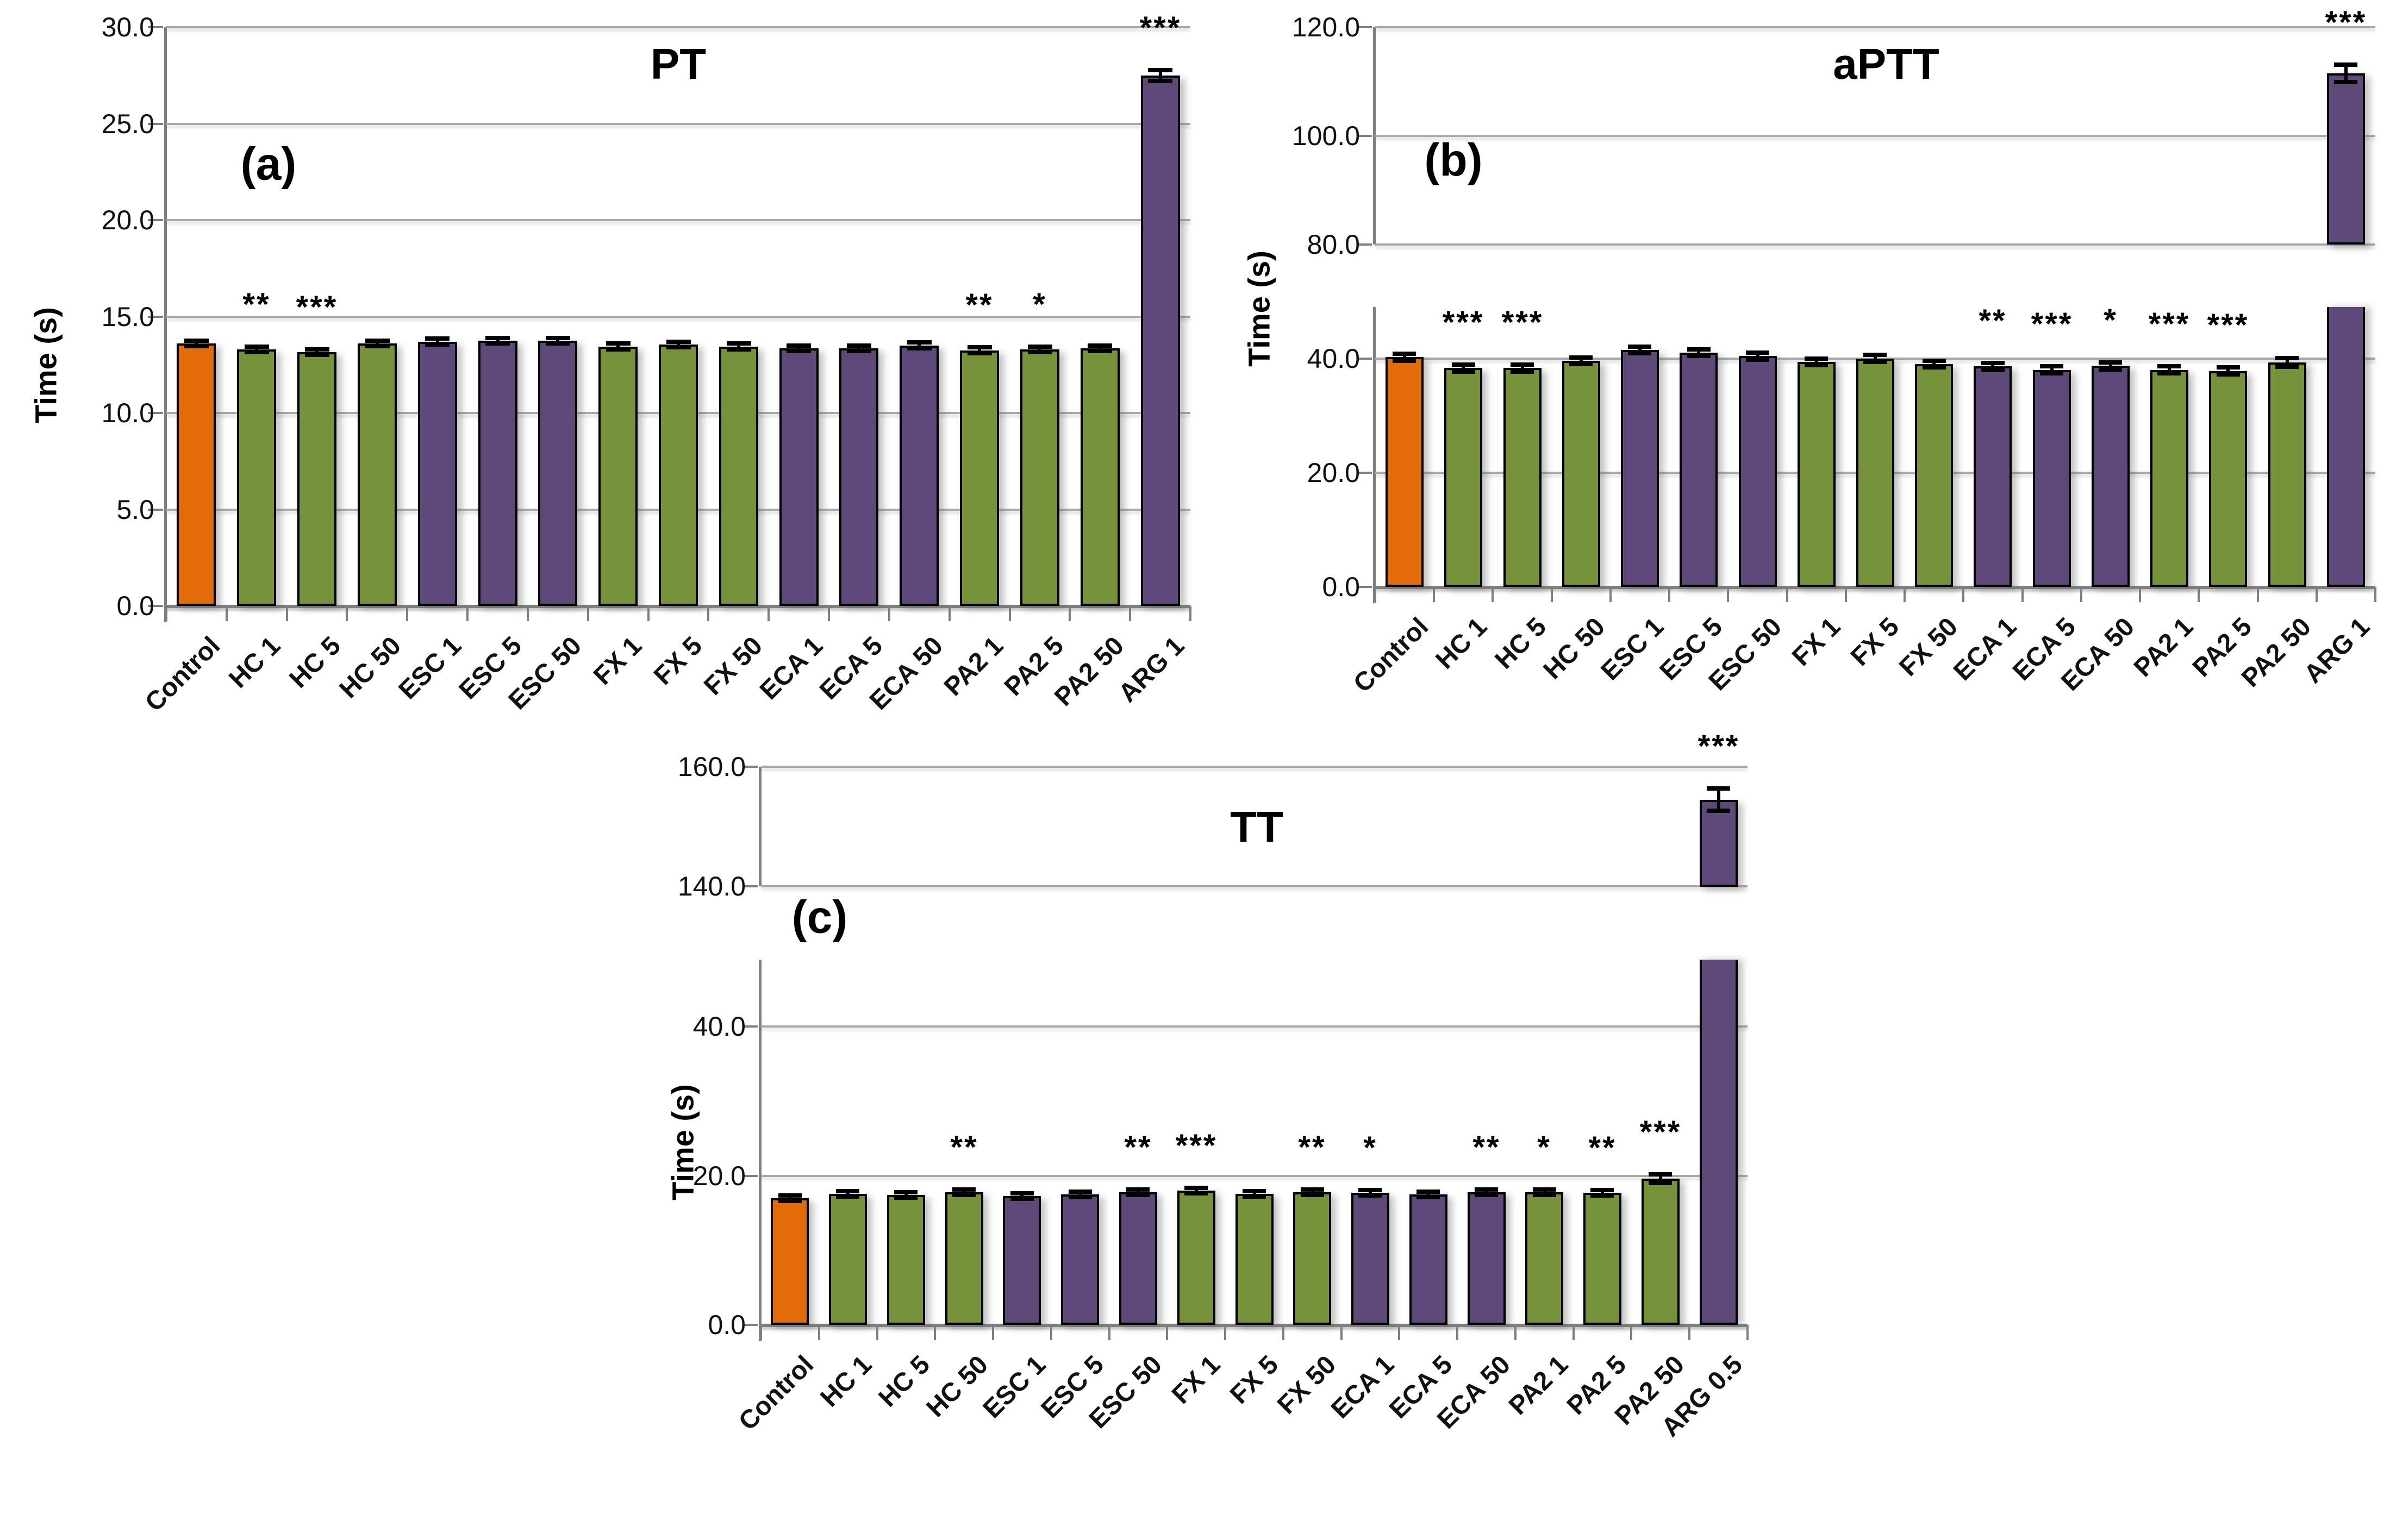 The height and width of the screenshot is (1540, 2390). Describe the element at coordinates (127, 413) in the screenshot. I see `y-tick-label: 10.0` at that location.